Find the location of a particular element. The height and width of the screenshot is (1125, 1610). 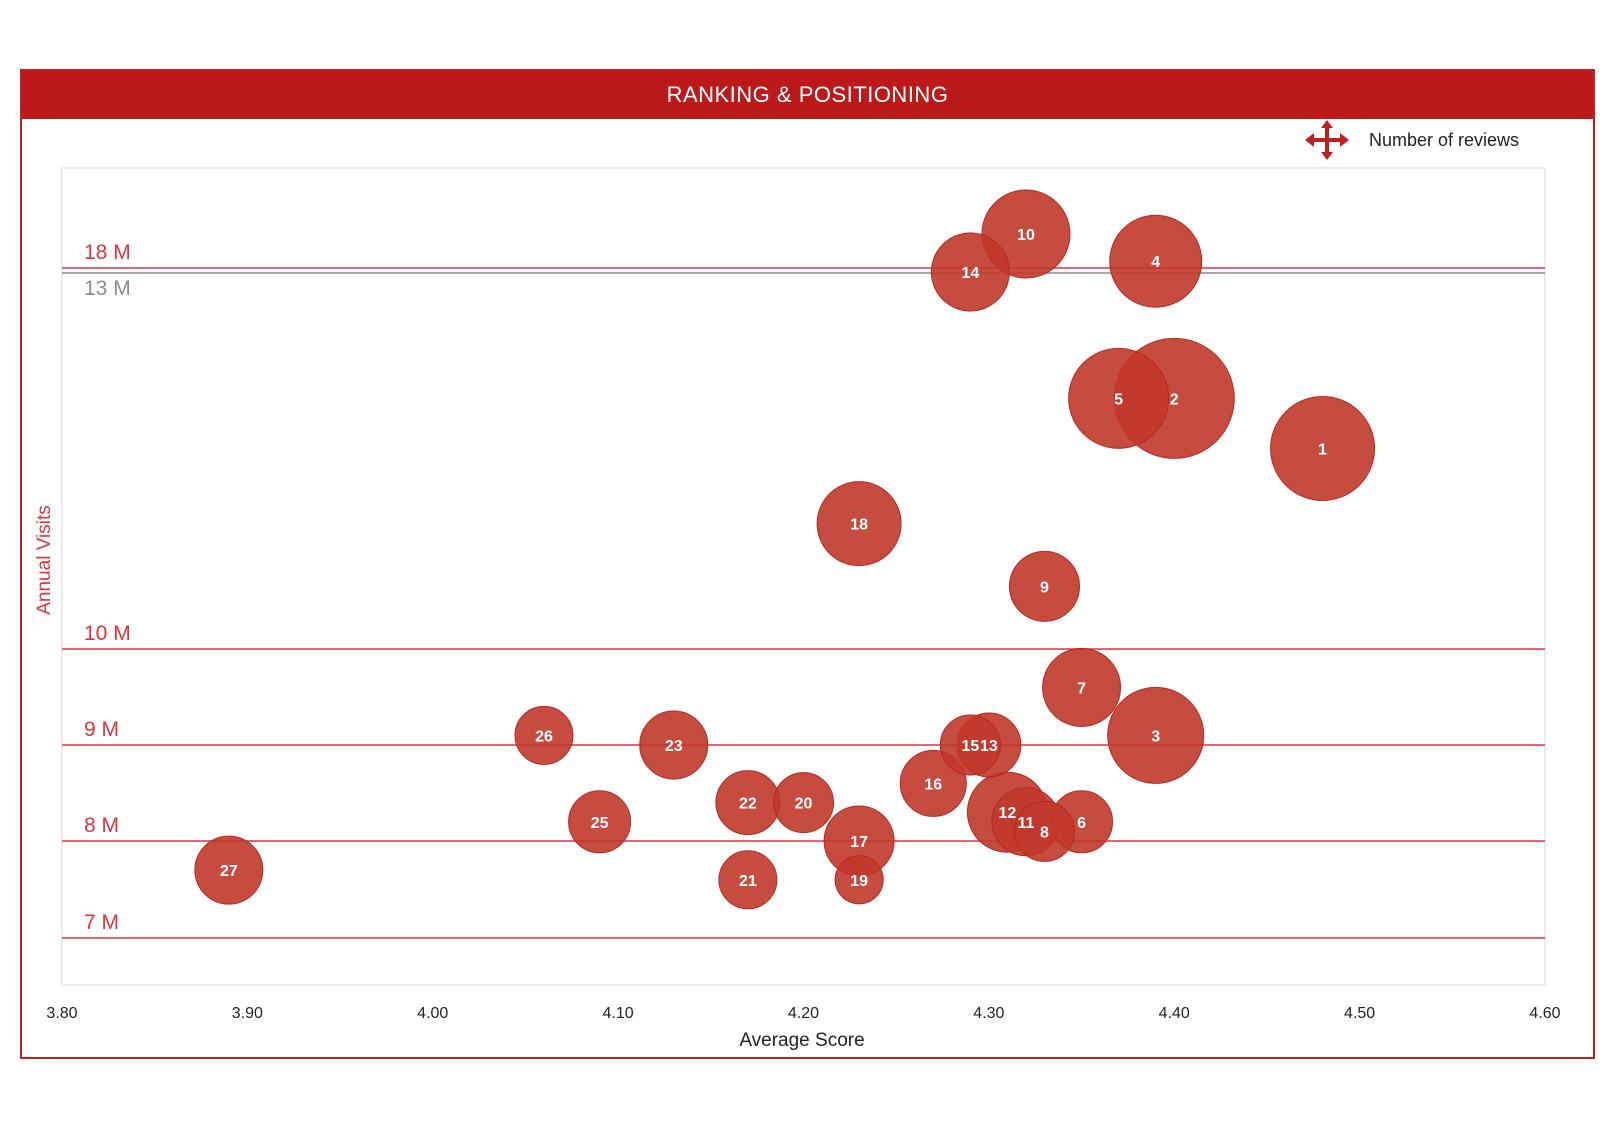

bubble-label: 21 is located at coordinates (748, 881).